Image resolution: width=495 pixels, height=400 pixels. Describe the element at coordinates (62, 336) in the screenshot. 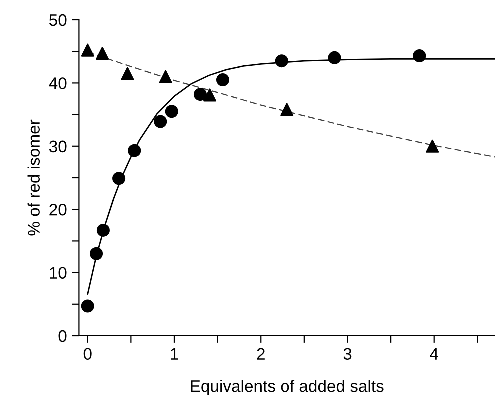

I see `y-tick-label: 0` at that location.